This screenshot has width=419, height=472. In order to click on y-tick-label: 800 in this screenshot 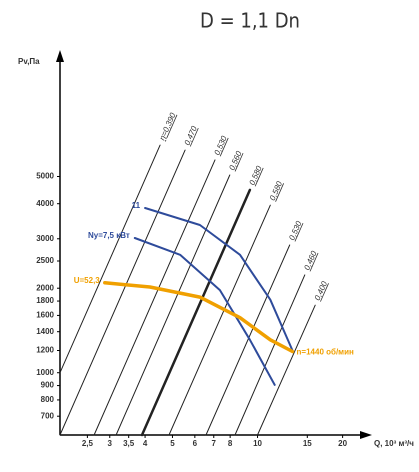, I will do `click(48, 399)`.